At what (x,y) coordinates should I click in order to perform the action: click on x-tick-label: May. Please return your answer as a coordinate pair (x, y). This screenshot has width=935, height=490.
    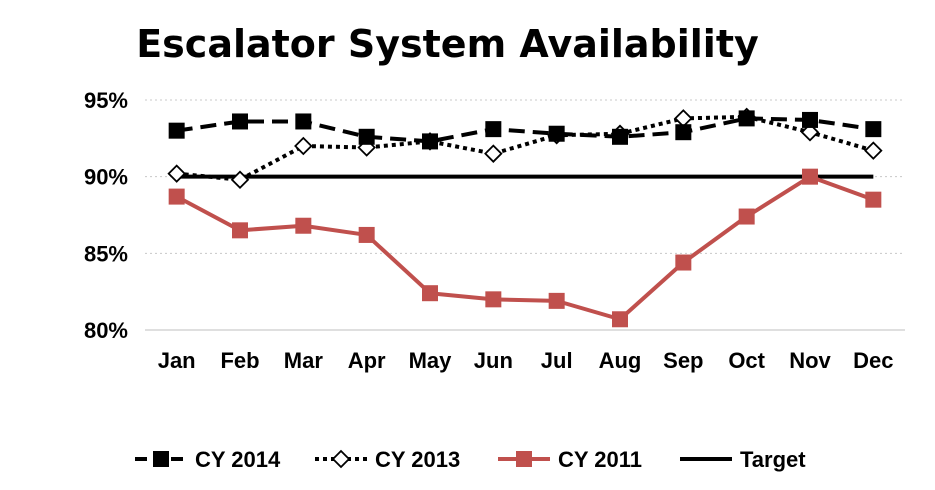
    Looking at the image, I should click on (431, 360).